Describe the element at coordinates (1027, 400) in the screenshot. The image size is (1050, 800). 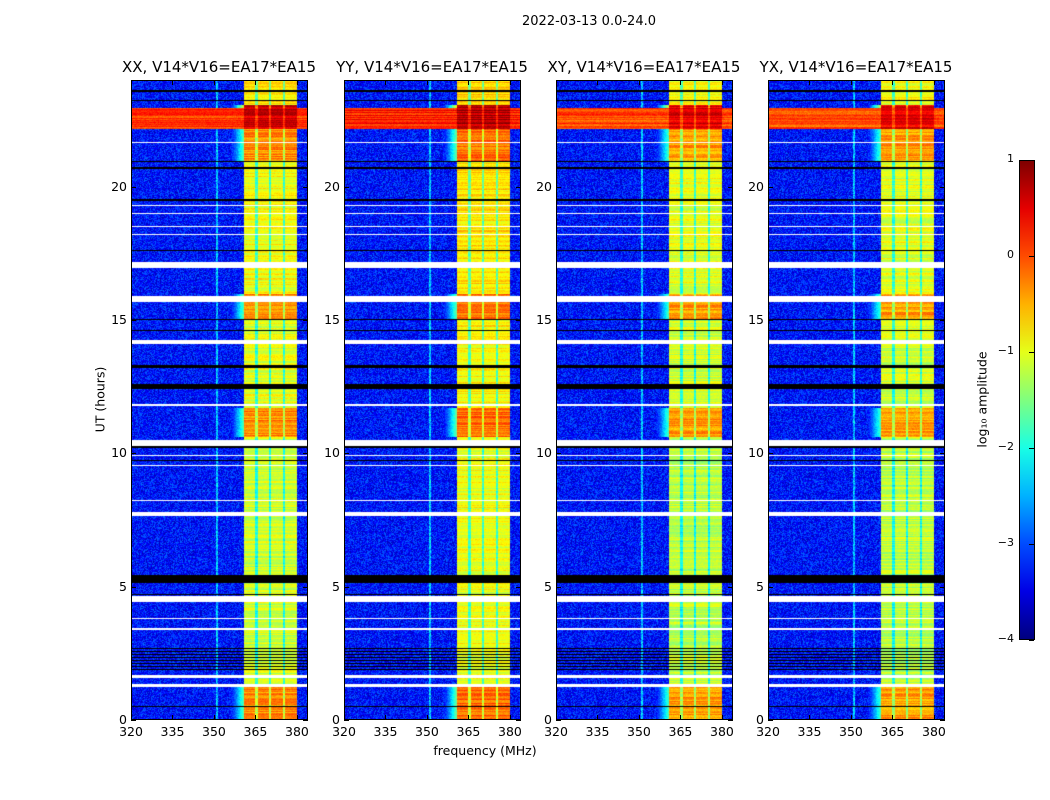
I see `colorbar` at that location.